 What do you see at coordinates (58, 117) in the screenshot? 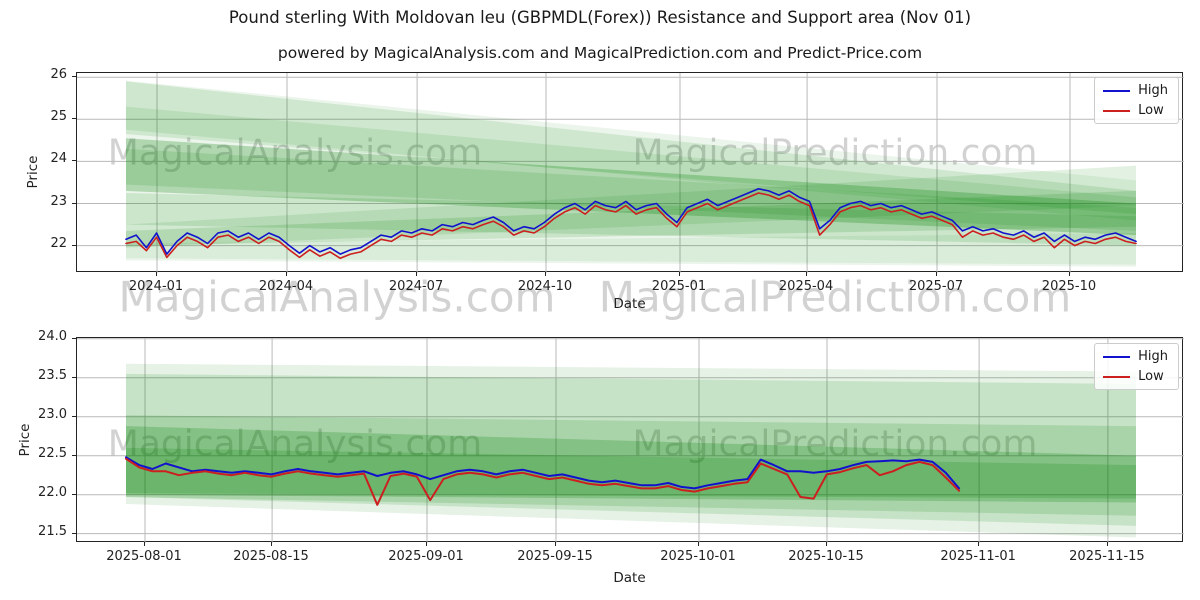
I see `y-tick-label: 25` at bounding box center [58, 117].